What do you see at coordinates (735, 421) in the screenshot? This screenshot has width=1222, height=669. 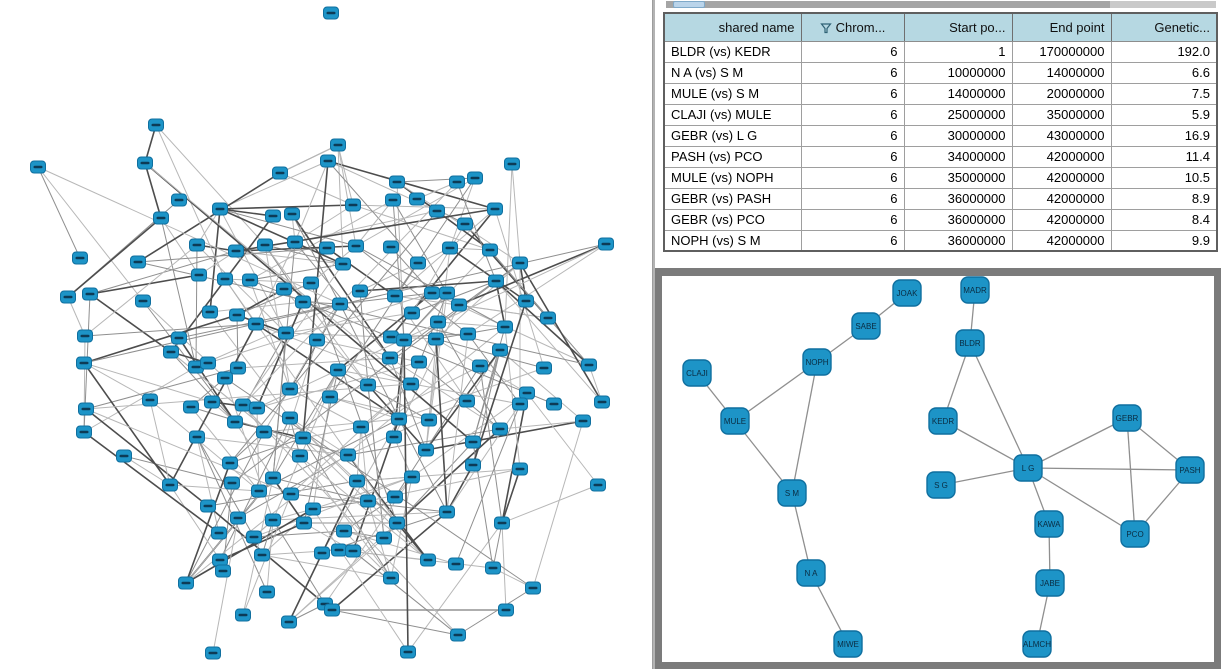 I see `network-node-MULE: MULE` at bounding box center [735, 421].